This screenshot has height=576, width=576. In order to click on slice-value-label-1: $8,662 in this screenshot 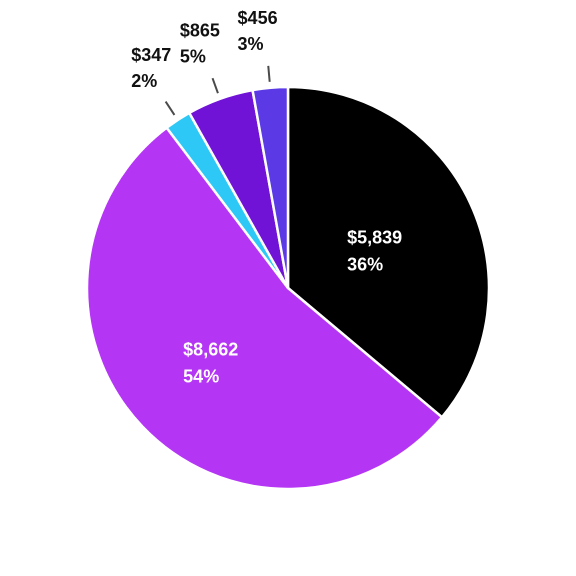, I will do `click(210, 349)`.